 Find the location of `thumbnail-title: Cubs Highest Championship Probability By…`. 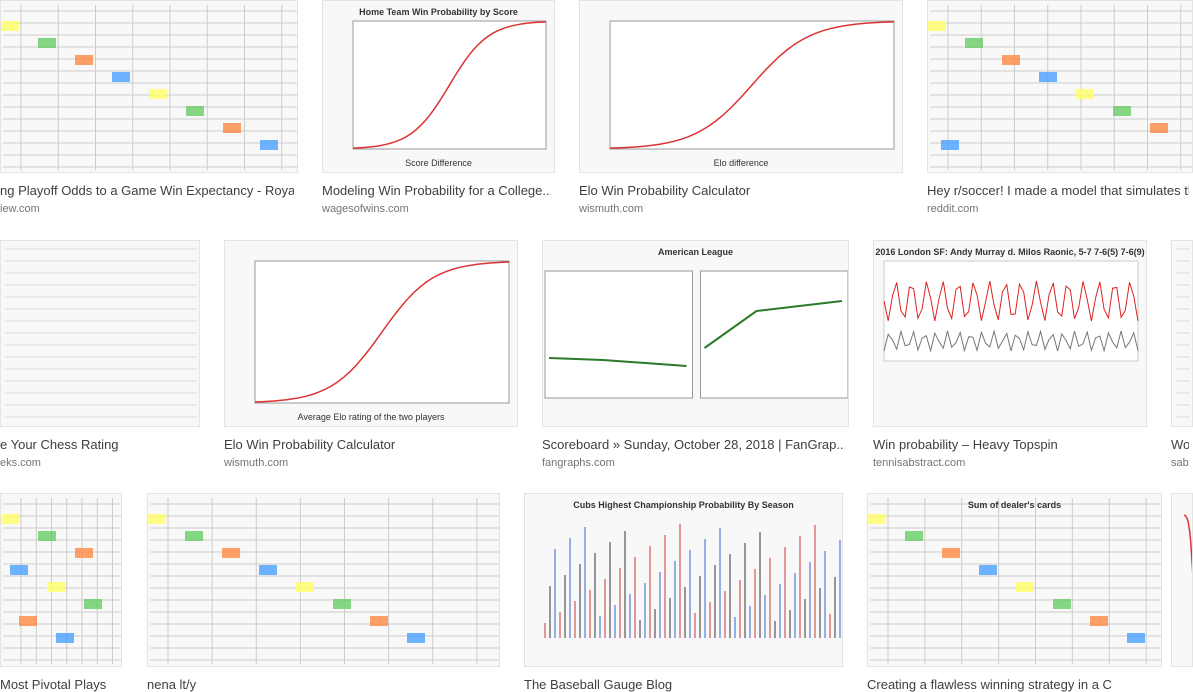

thumbnail-title: Cubs Highest Championship Probability By… is located at coordinates (683, 505).